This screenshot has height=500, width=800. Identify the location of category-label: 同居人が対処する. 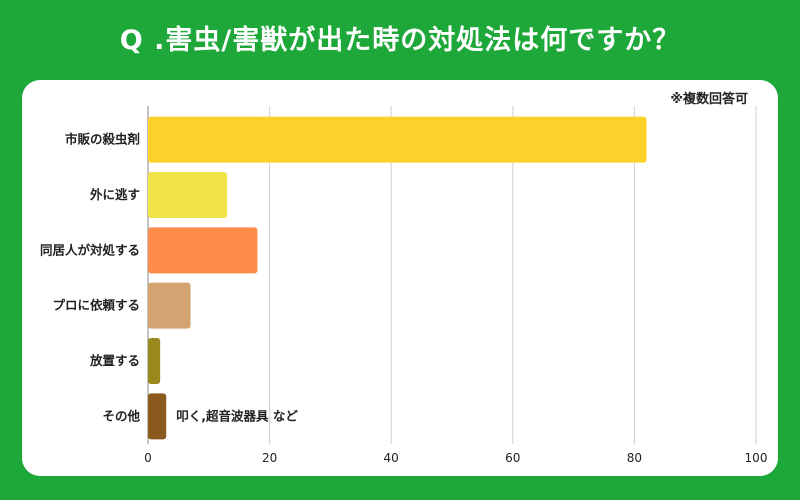
(90, 249).